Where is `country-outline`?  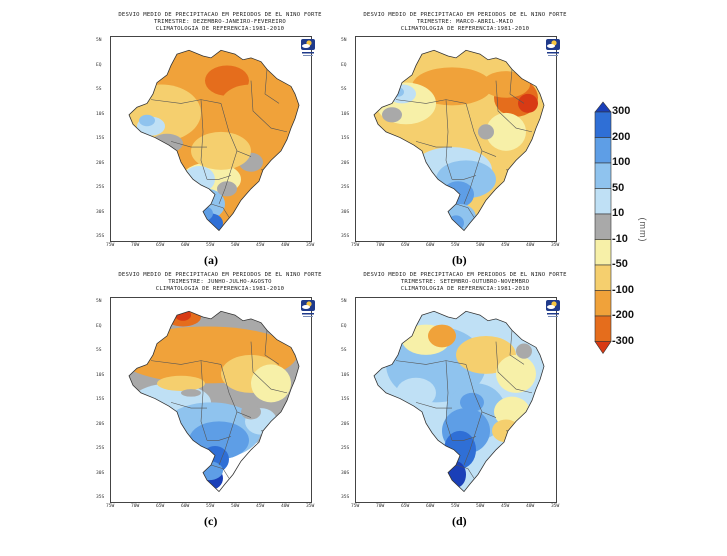
country-outline is located at coordinates (214, 401).